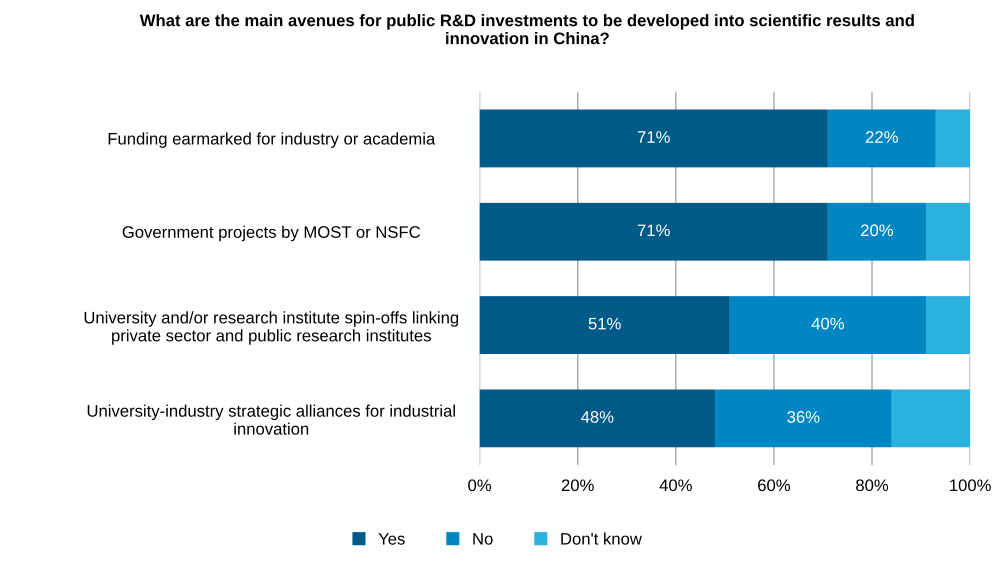  I want to click on data-label: 48%, so click(597, 417).